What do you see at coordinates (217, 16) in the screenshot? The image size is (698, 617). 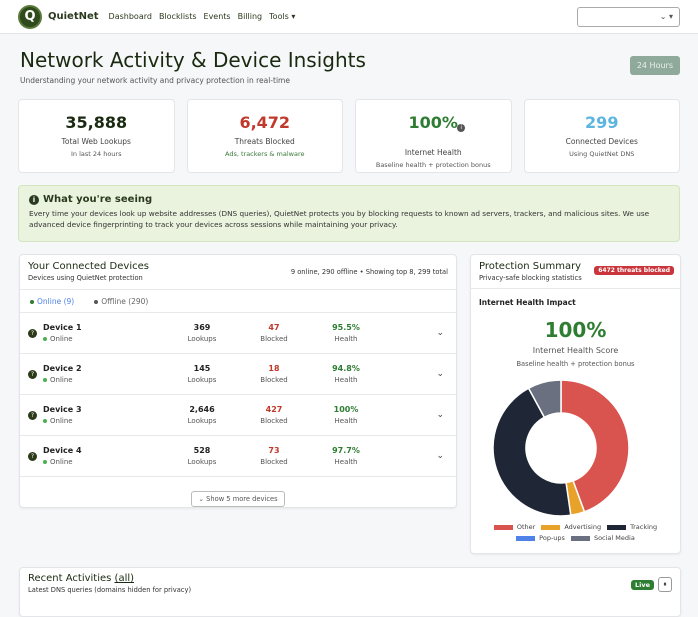 I see `nav-events: Events` at bounding box center [217, 16].